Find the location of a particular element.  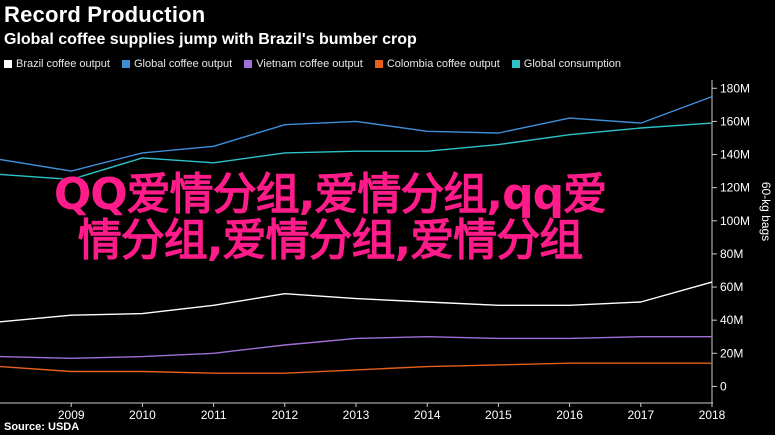

legend-item-colombia-coffee-output: Colombia coffee output is located at coordinates (437, 64).